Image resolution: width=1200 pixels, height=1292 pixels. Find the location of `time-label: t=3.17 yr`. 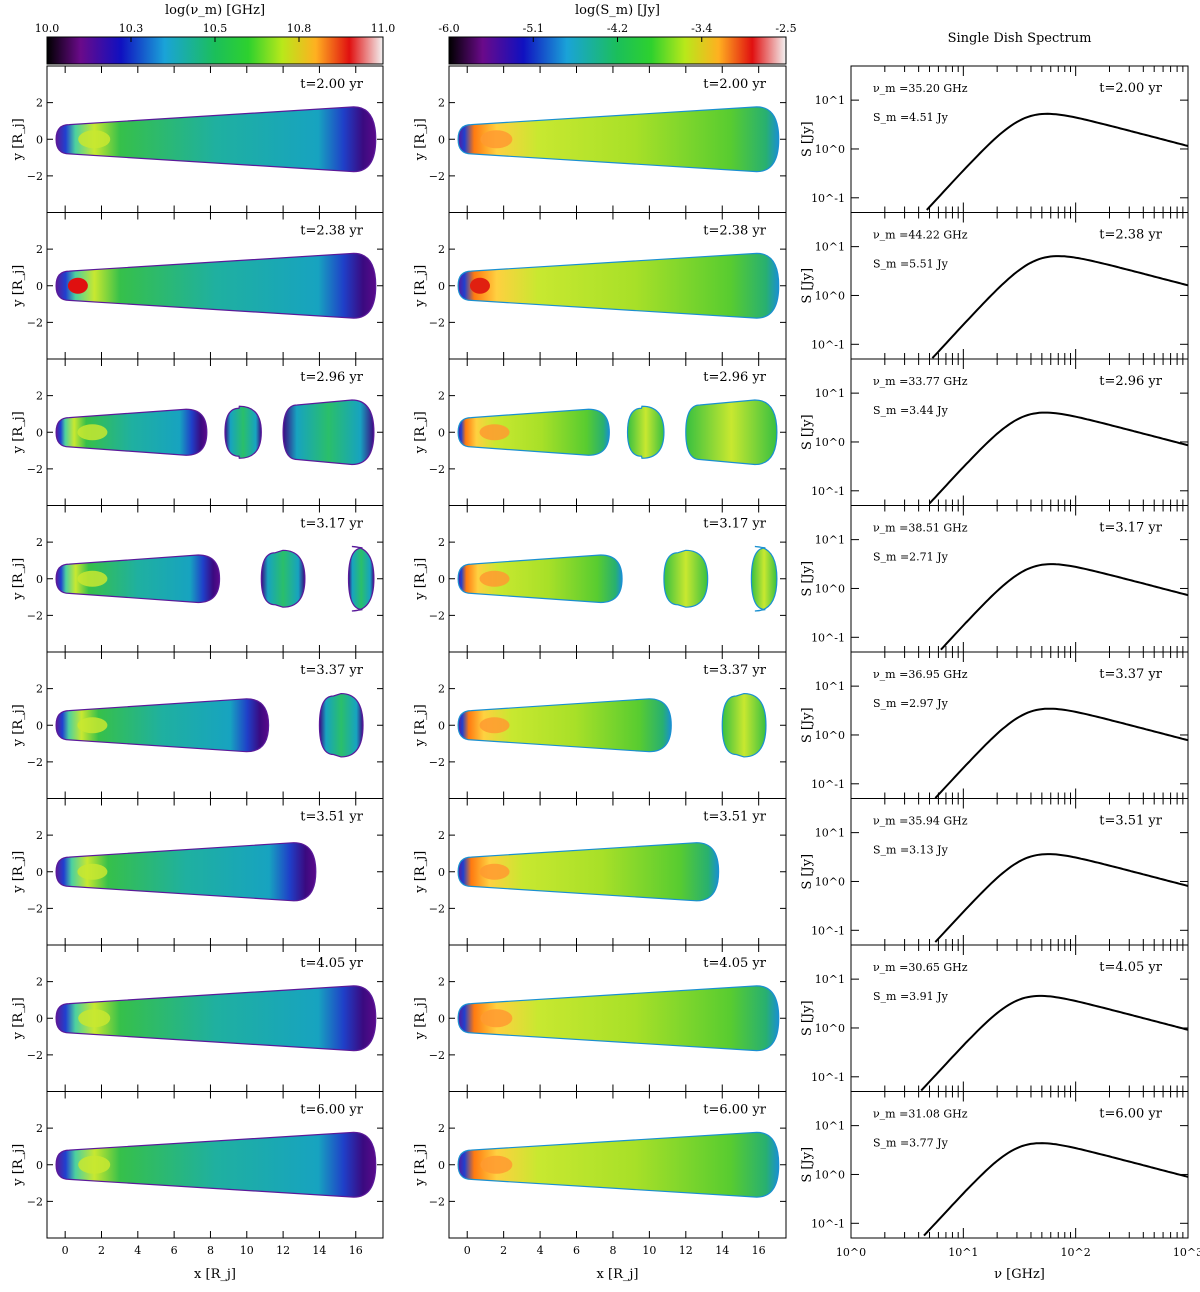

time-label: t=3.17 yr is located at coordinates (1131, 528).